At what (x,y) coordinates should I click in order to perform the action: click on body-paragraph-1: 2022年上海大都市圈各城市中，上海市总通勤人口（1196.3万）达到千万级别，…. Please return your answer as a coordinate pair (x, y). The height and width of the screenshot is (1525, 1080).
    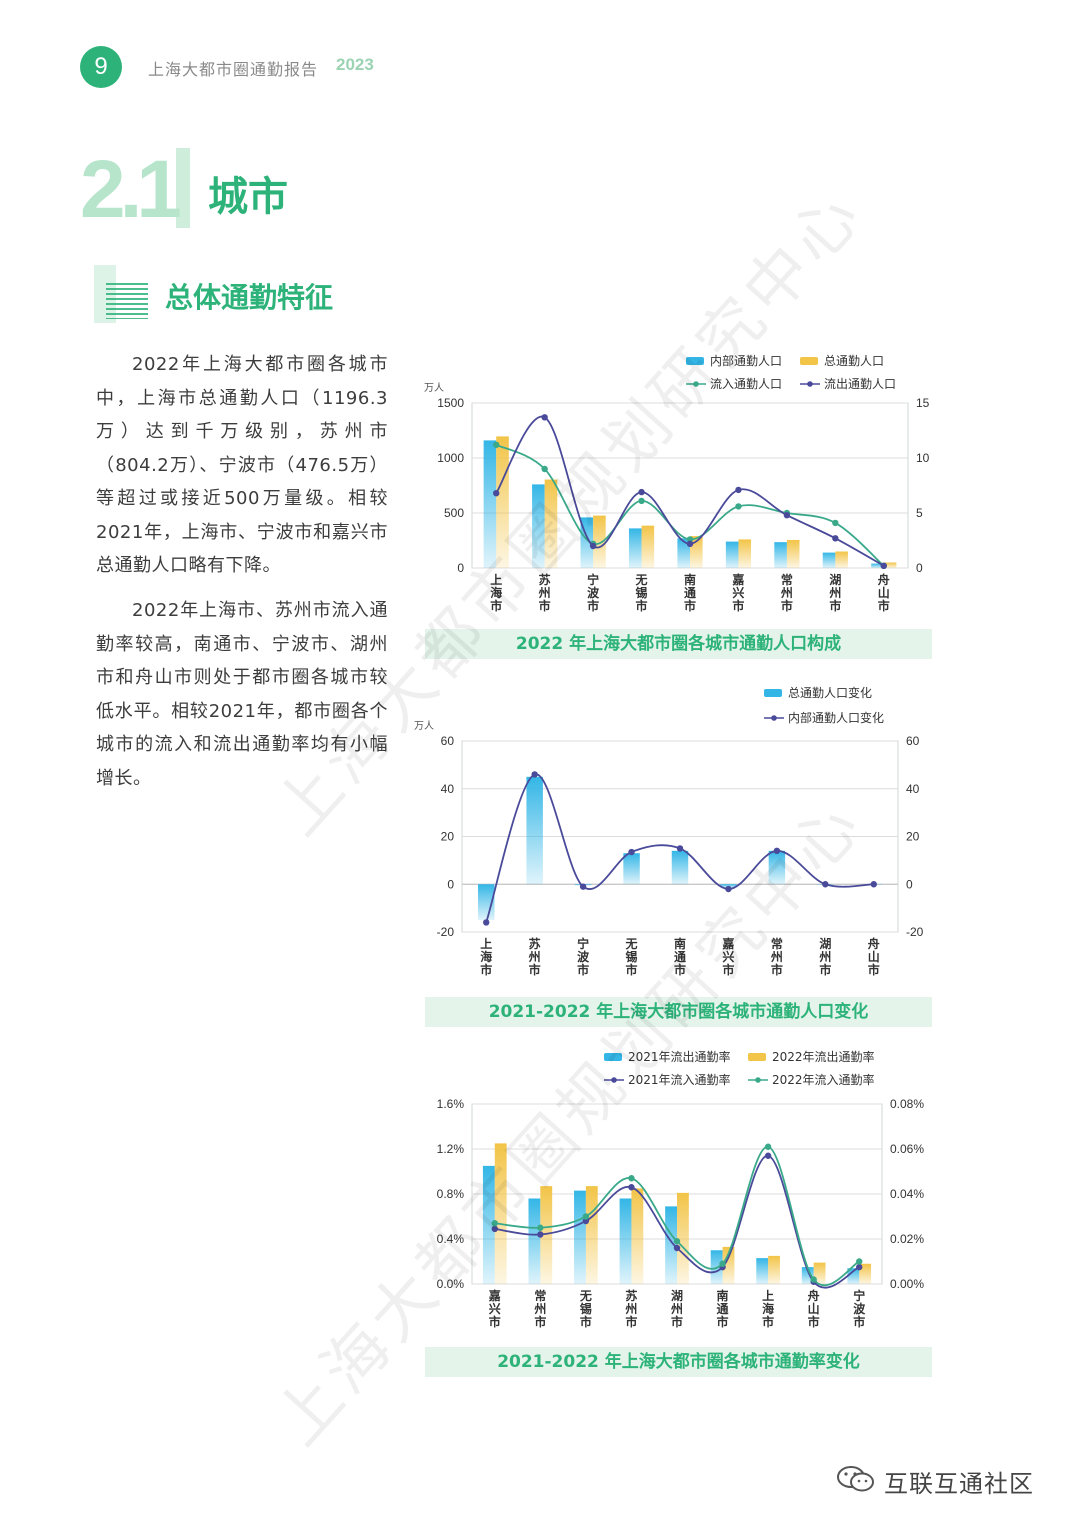
    Looking at the image, I should click on (242, 465).